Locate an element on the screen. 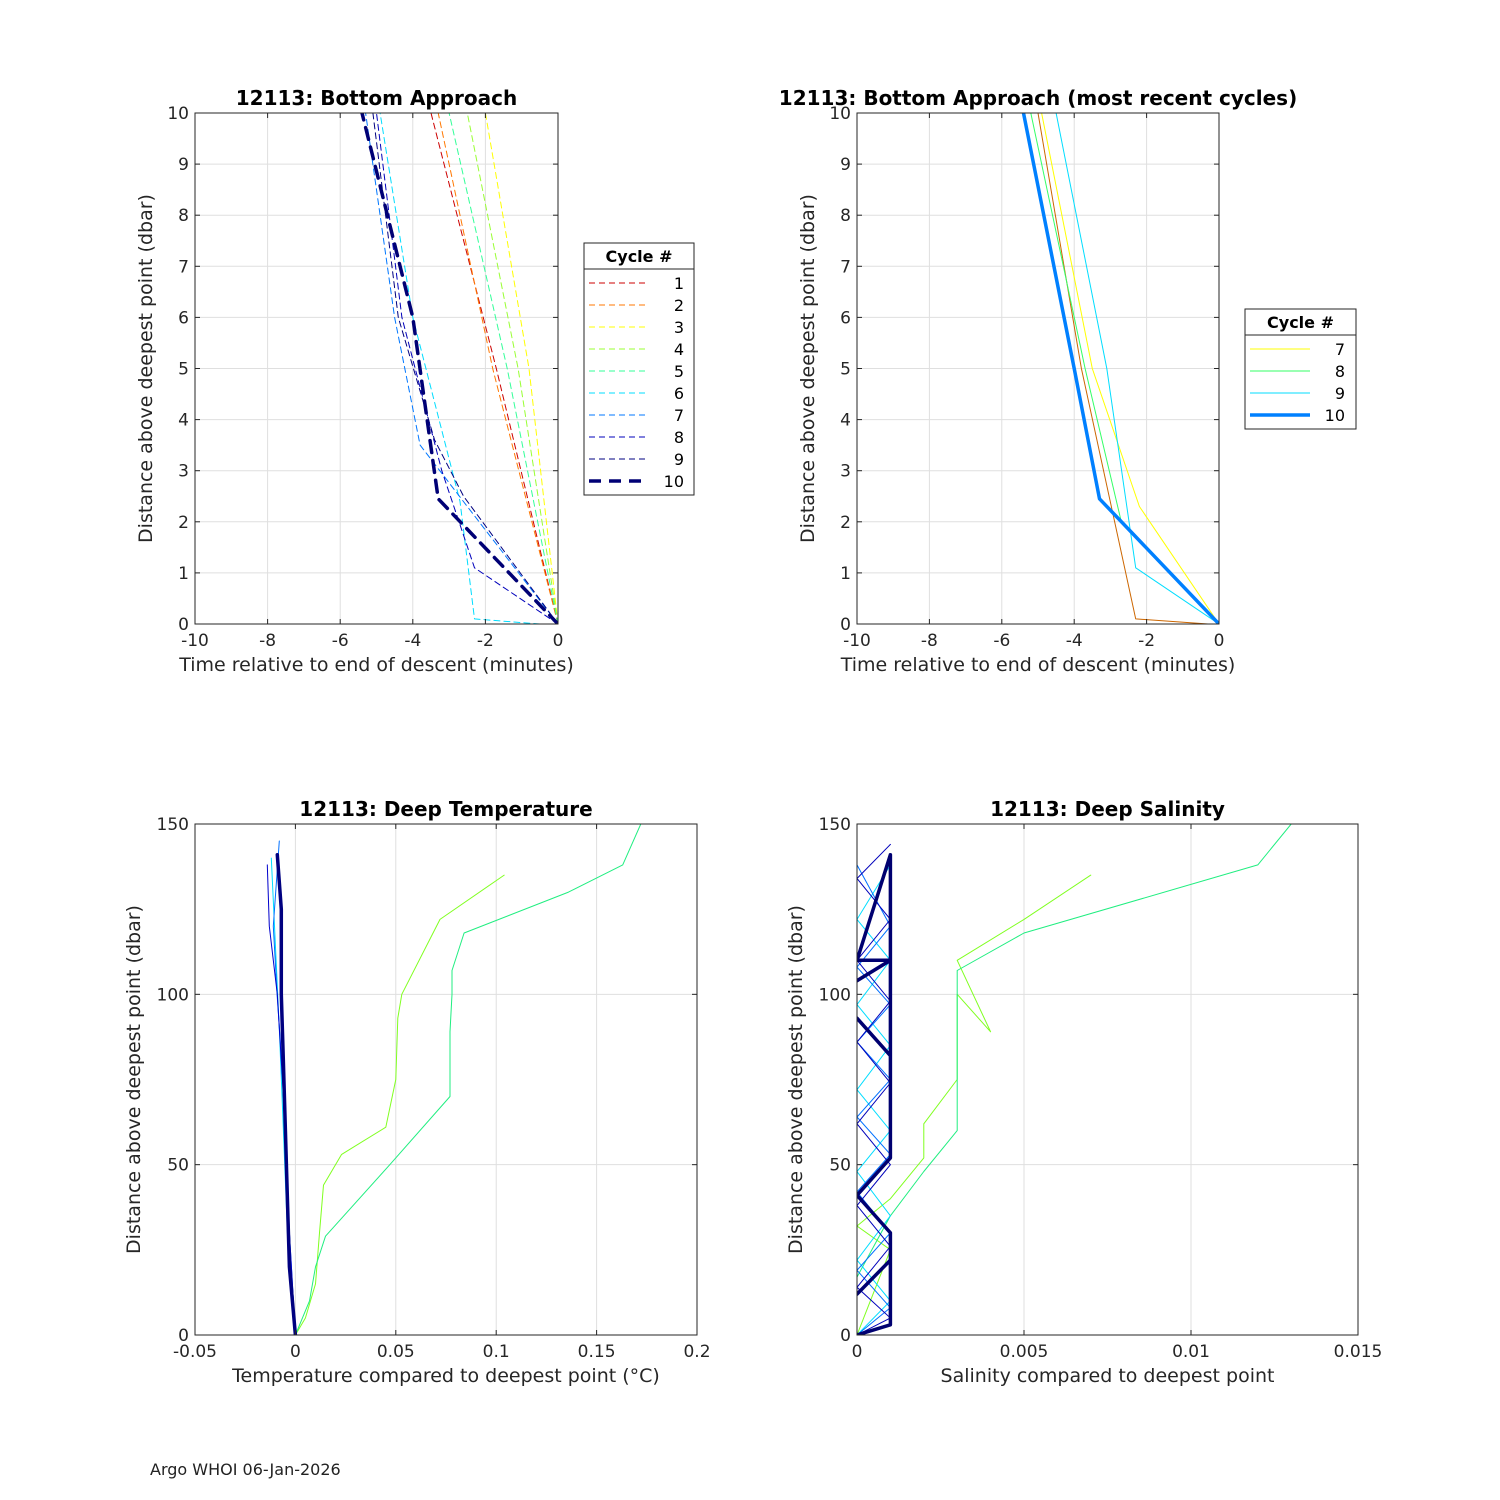 The image size is (1500, 1500). x-tick-label: 0.015 is located at coordinates (1358, 1352).